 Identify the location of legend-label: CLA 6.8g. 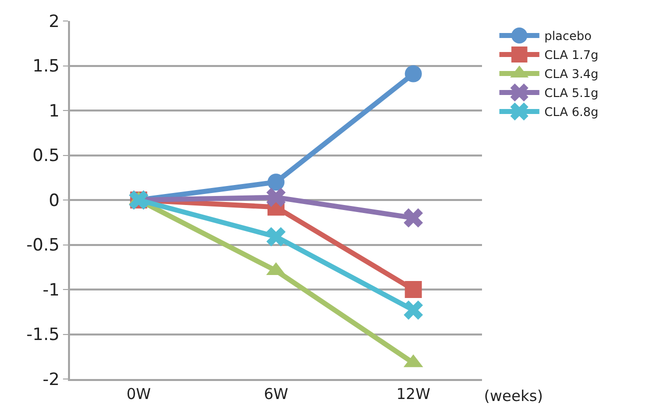
(571, 112).